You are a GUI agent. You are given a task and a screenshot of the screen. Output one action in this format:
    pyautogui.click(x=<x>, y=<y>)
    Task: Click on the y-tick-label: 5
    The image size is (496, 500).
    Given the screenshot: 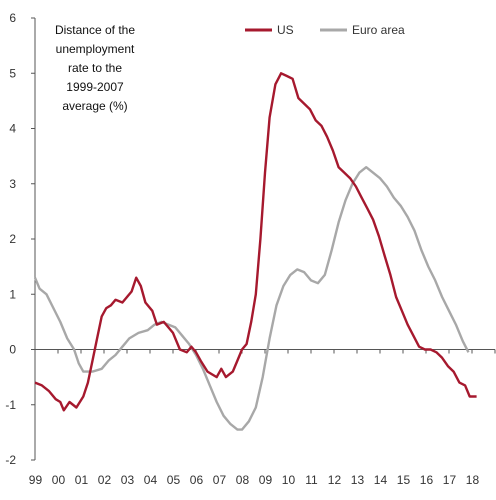 What is the action you would take?
    pyautogui.click(x=12, y=73)
    